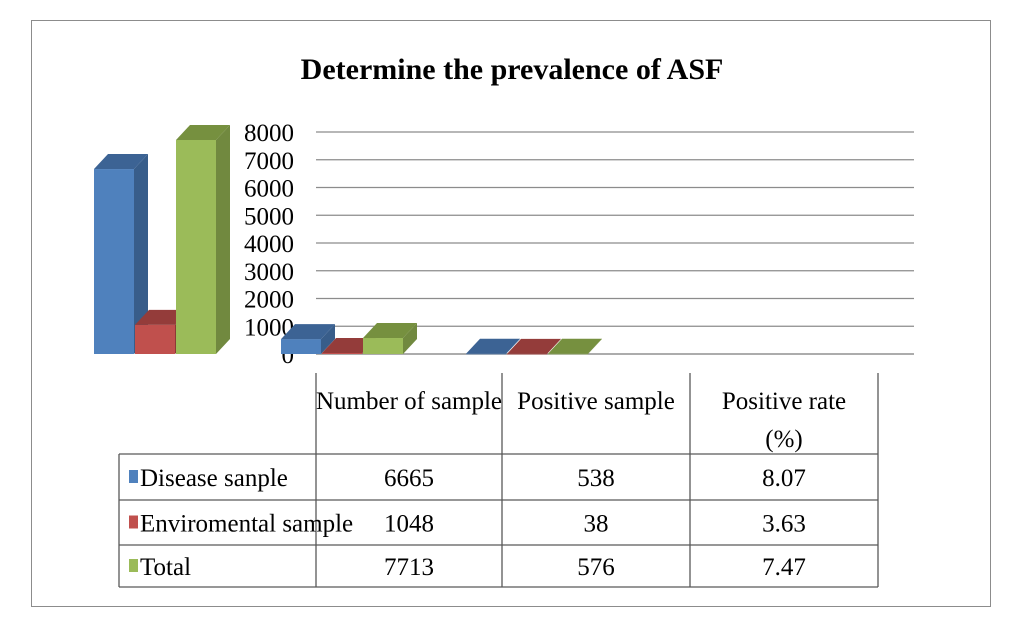  I want to click on y-tick-label: 7000, so click(269, 161).